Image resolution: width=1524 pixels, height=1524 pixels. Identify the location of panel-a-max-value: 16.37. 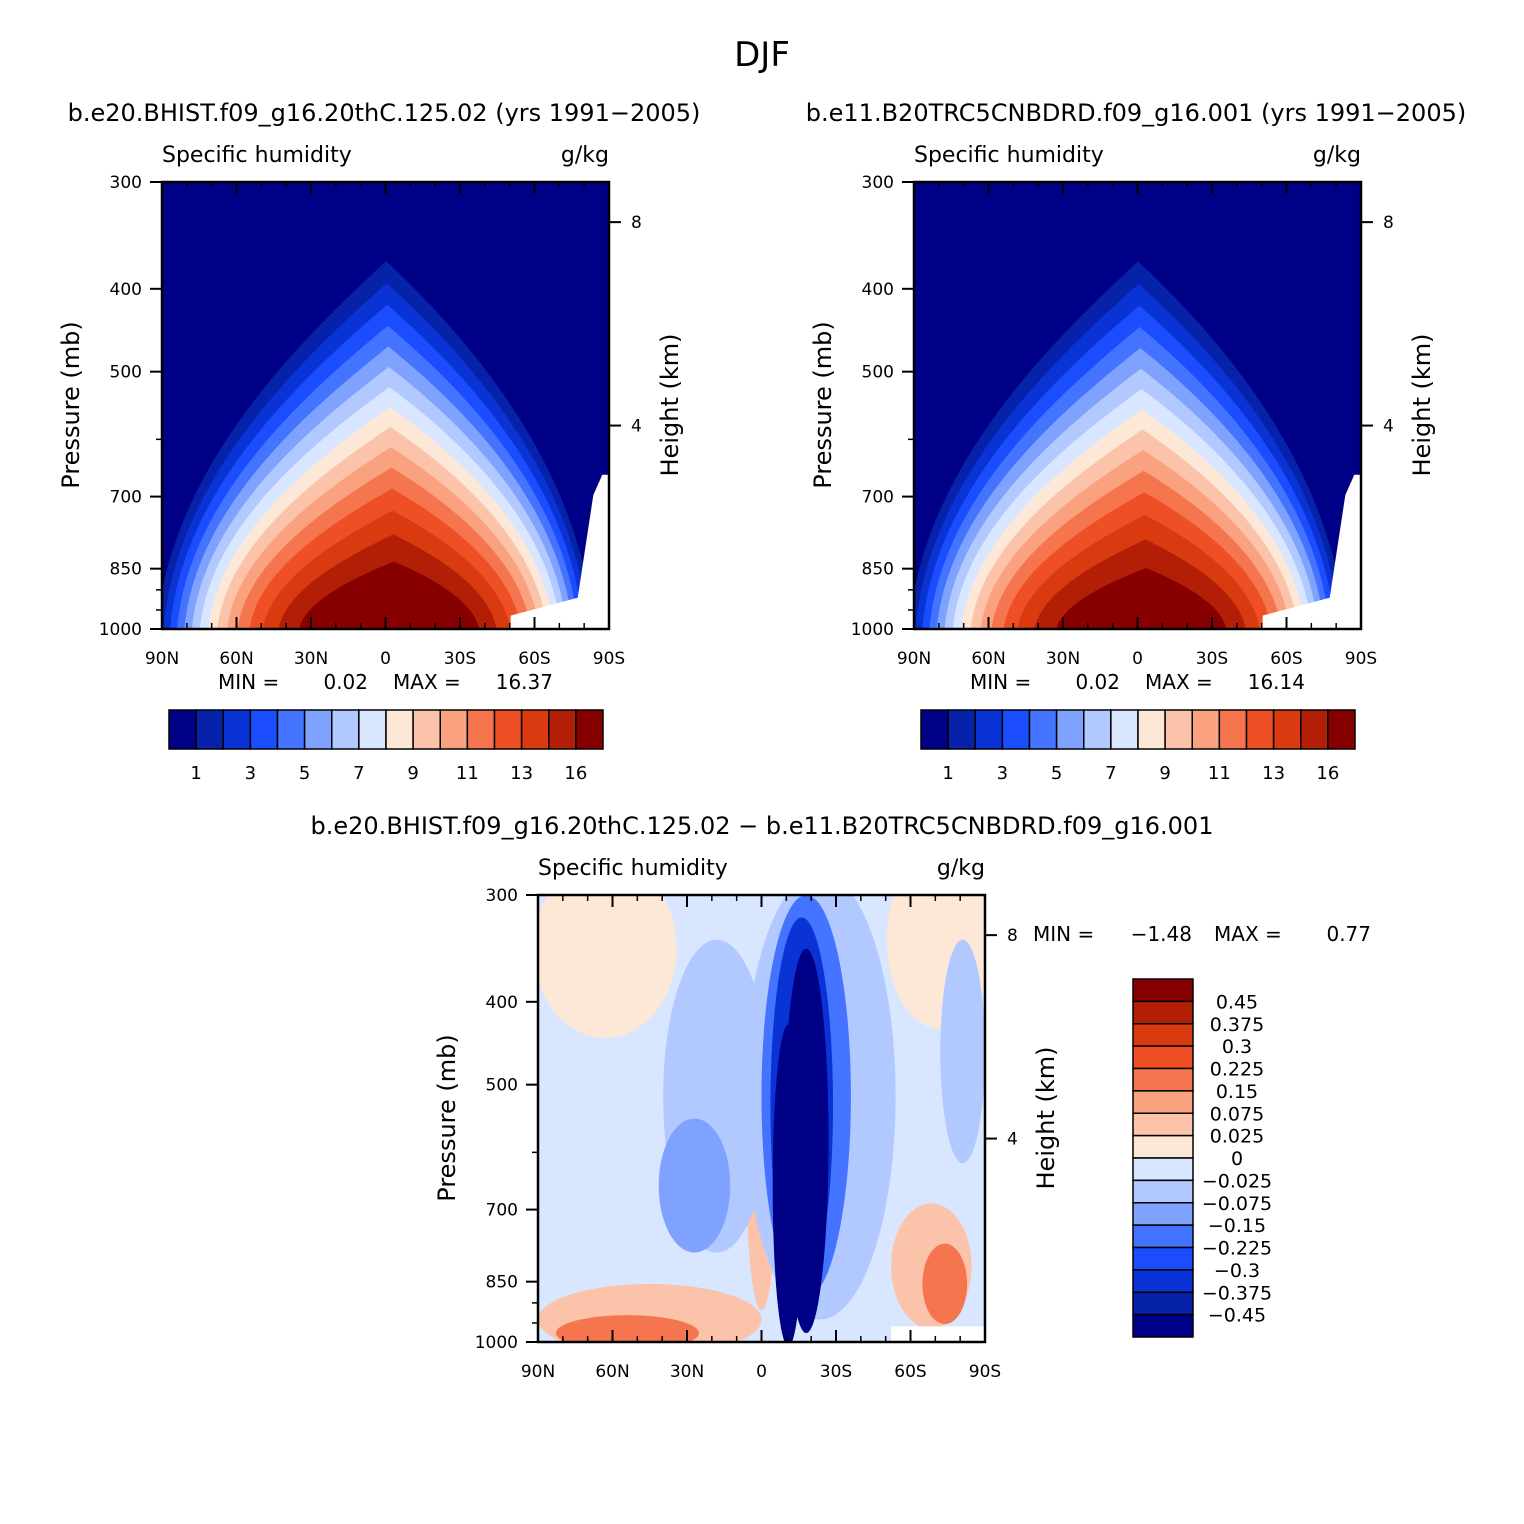
(524, 682).